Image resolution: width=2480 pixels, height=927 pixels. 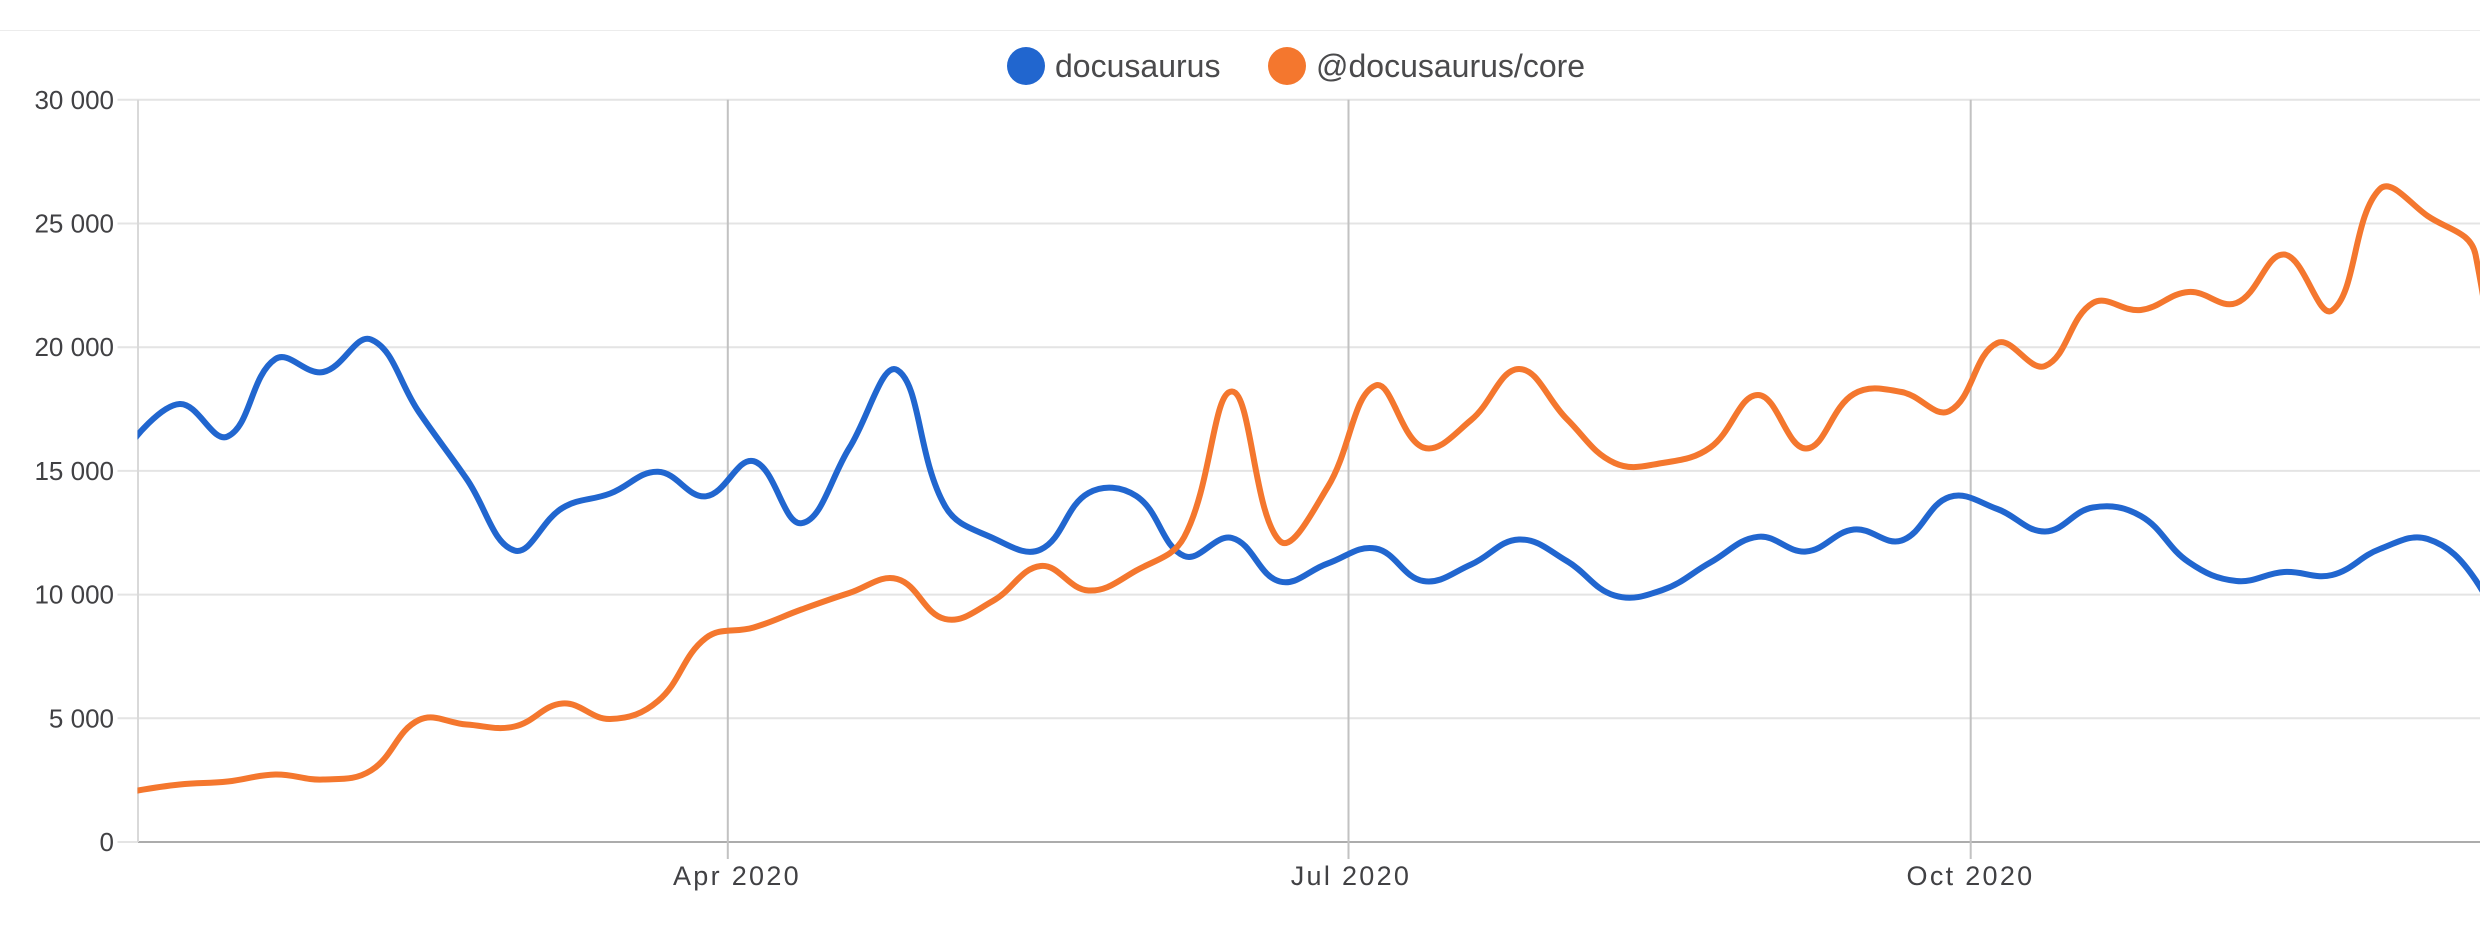 What do you see at coordinates (74, 100) in the screenshot?
I see `svg-text: 30 000` at bounding box center [74, 100].